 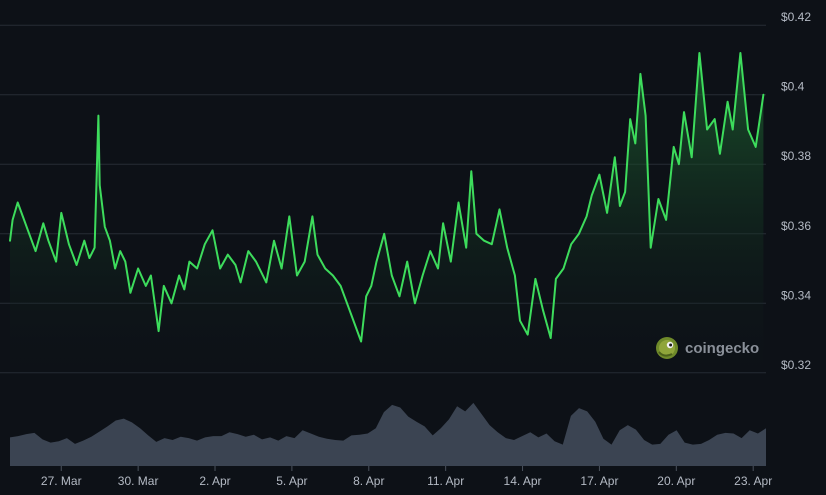 I want to click on y-tick-label: $0.36, so click(x=796, y=226).